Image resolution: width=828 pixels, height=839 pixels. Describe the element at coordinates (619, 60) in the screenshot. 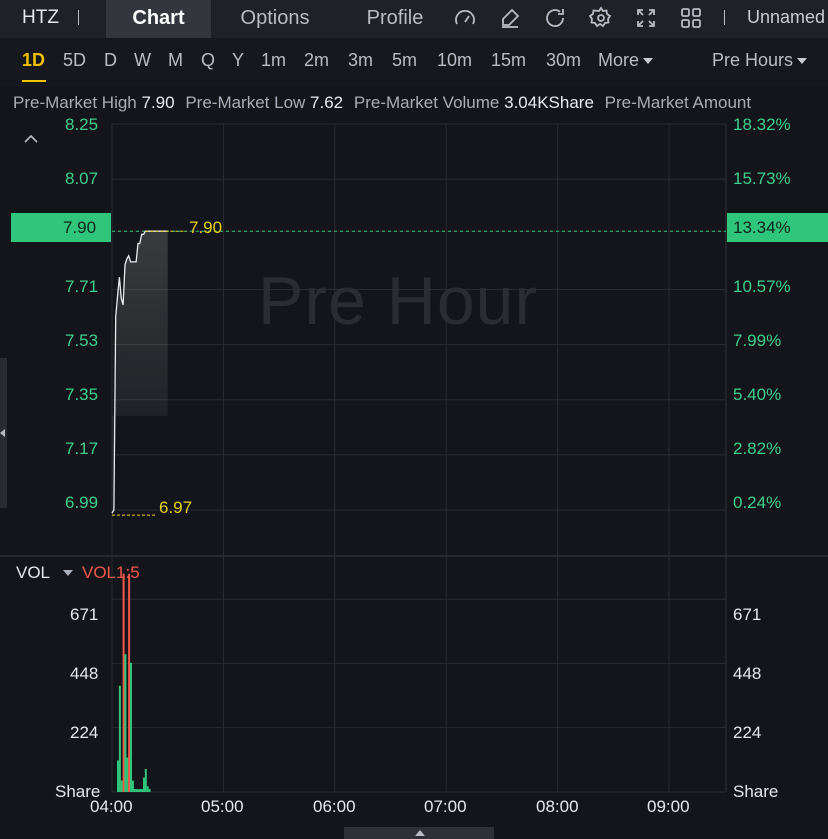

I see `more-label: More` at that location.